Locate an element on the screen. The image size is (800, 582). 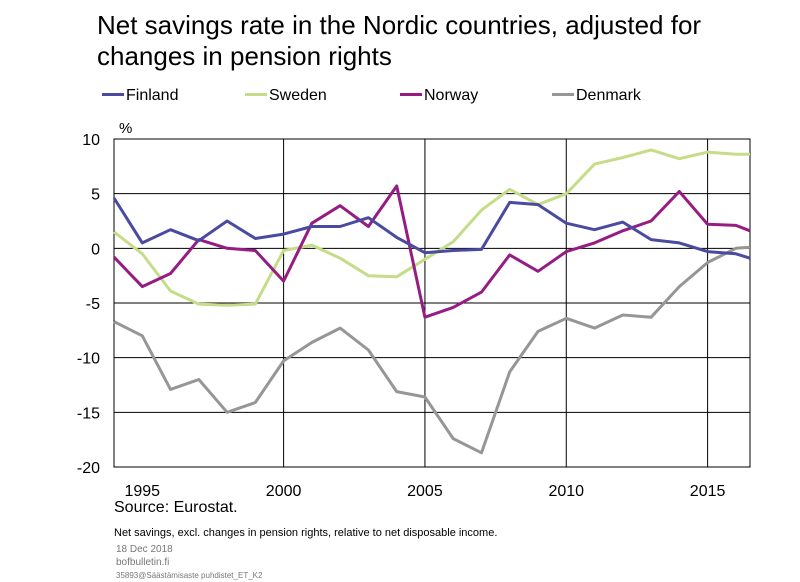
legend-item-sweden: Sweden is located at coordinates (286, 96).